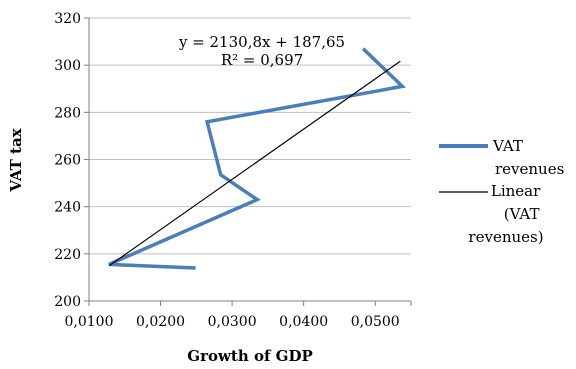 This screenshot has height=369, width=576. Describe the element at coordinates (262, 60) in the screenshot. I see `trendline-r-squared: R² = 0,697` at that location.